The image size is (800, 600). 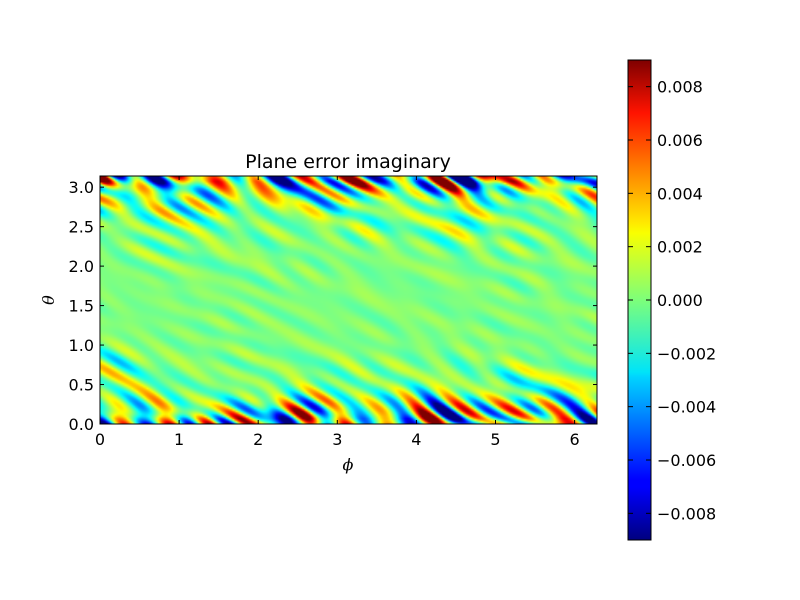 What do you see at coordinates (179, 439) in the screenshot?
I see `x-tick-label: 1` at bounding box center [179, 439].